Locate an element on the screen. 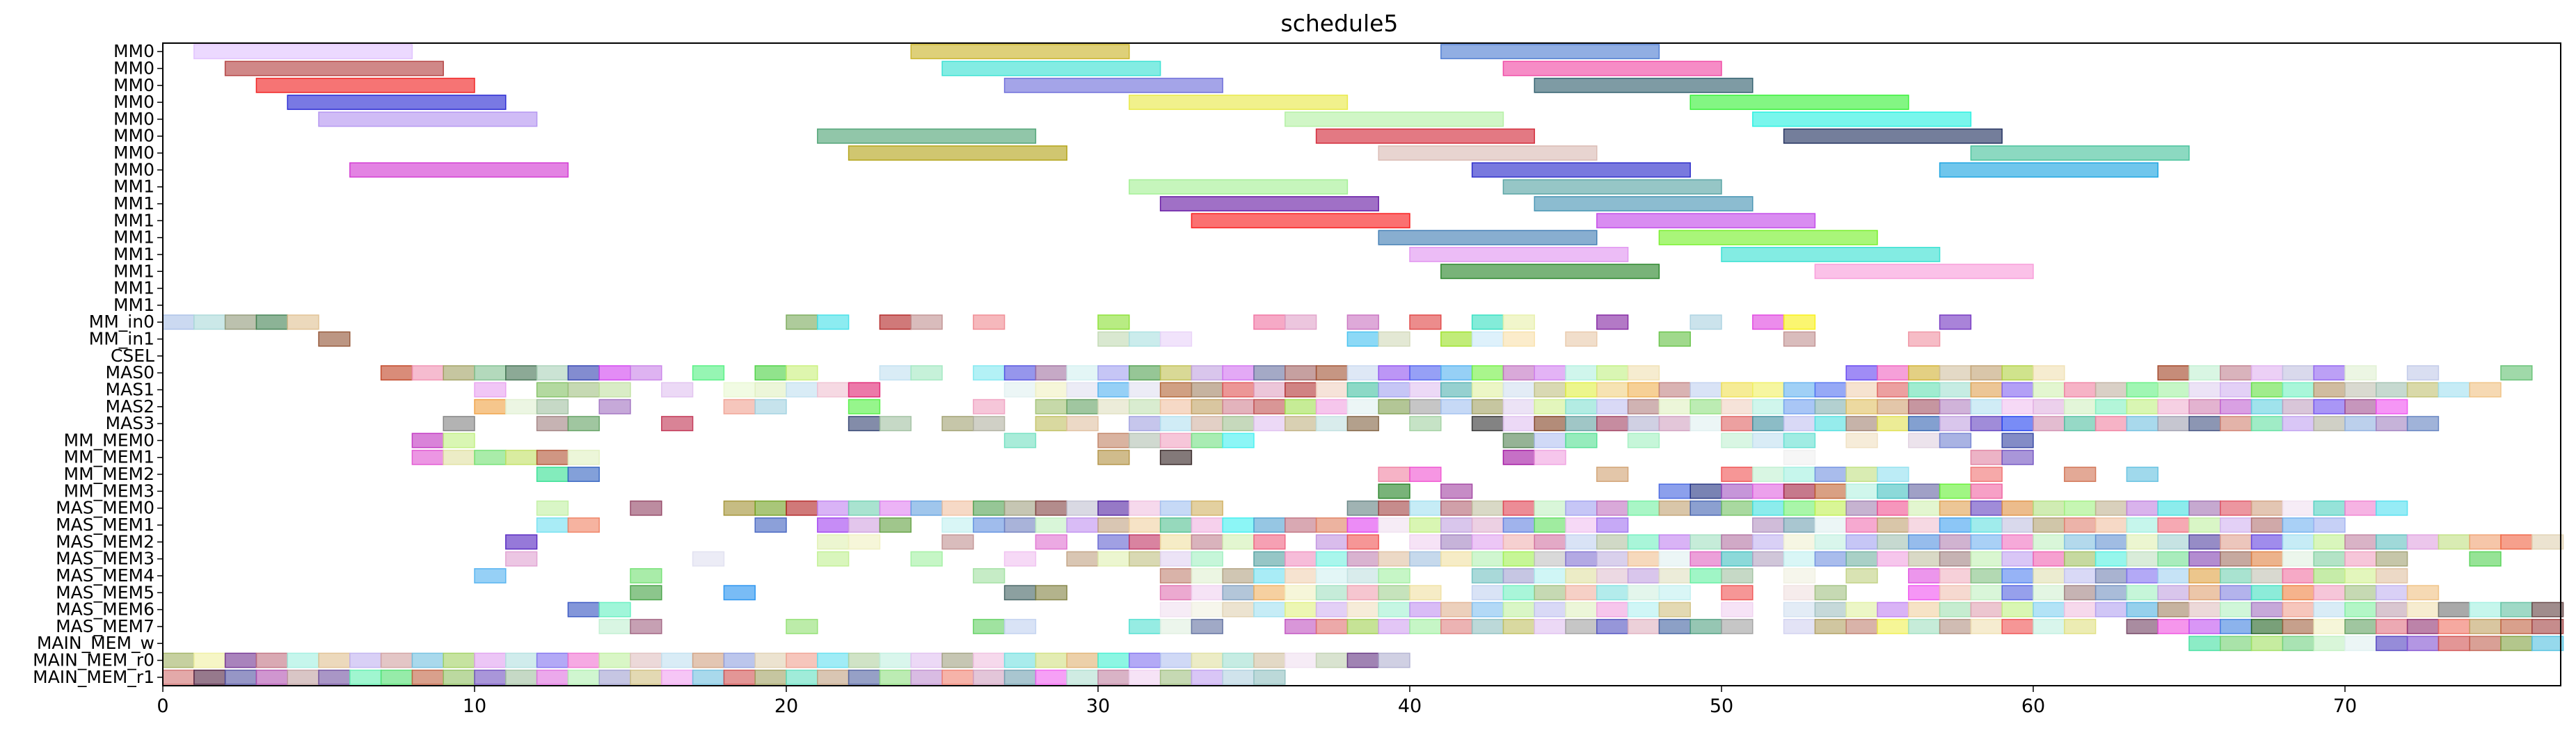 The height and width of the screenshot is (733, 2576). y-tick-label: MAS_MEM0 is located at coordinates (105, 508).